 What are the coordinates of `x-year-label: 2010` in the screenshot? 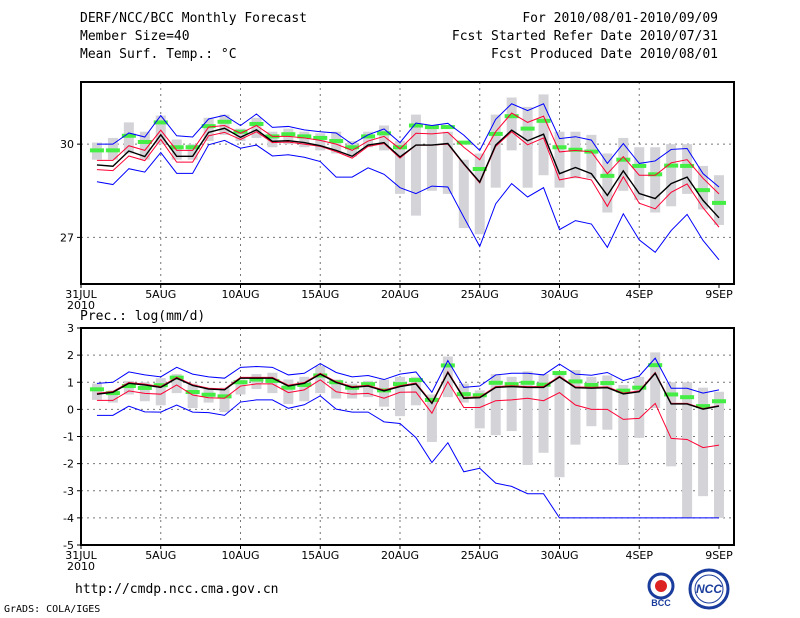 It's located at (81, 305).